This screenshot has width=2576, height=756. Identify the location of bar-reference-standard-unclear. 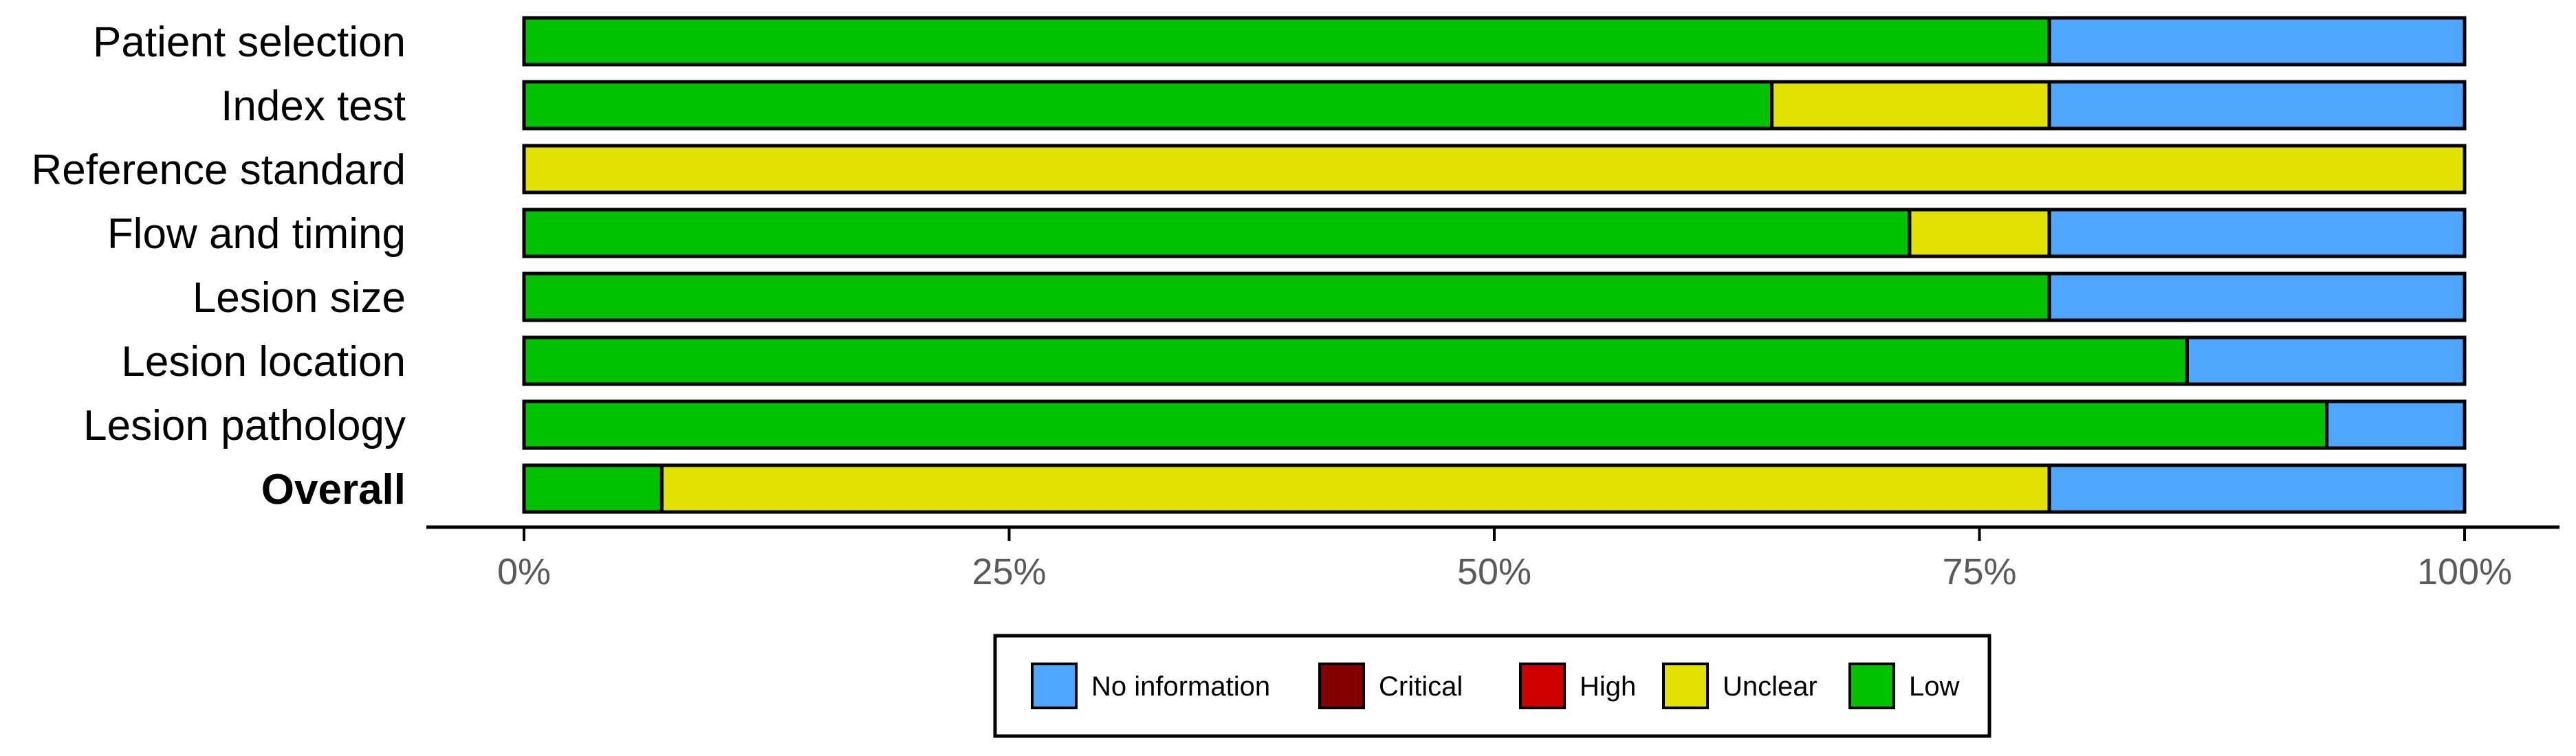
(1494, 169).